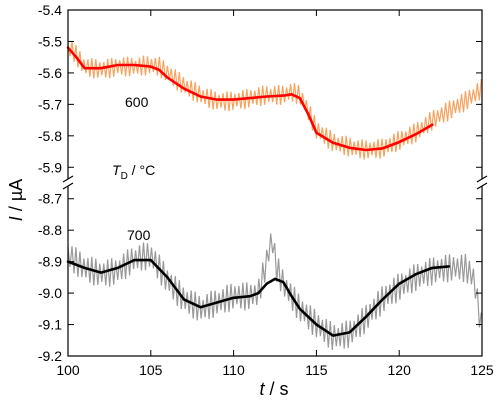 Image resolution: width=500 pixels, height=404 pixels. I want to click on panel-label-lower: 700, so click(139, 235).